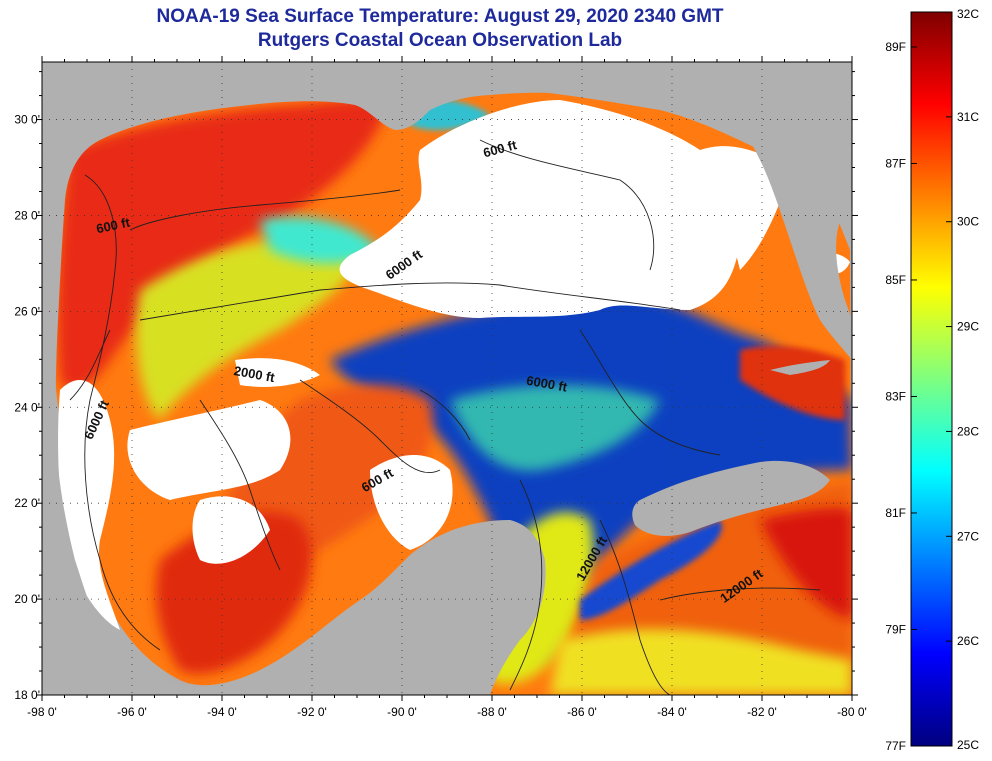 This screenshot has width=992, height=761. What do you see at coordinates (27, 599) in the screenshot?
I see `y-tick-label: 20 0'` at bounding box center [27, 599].